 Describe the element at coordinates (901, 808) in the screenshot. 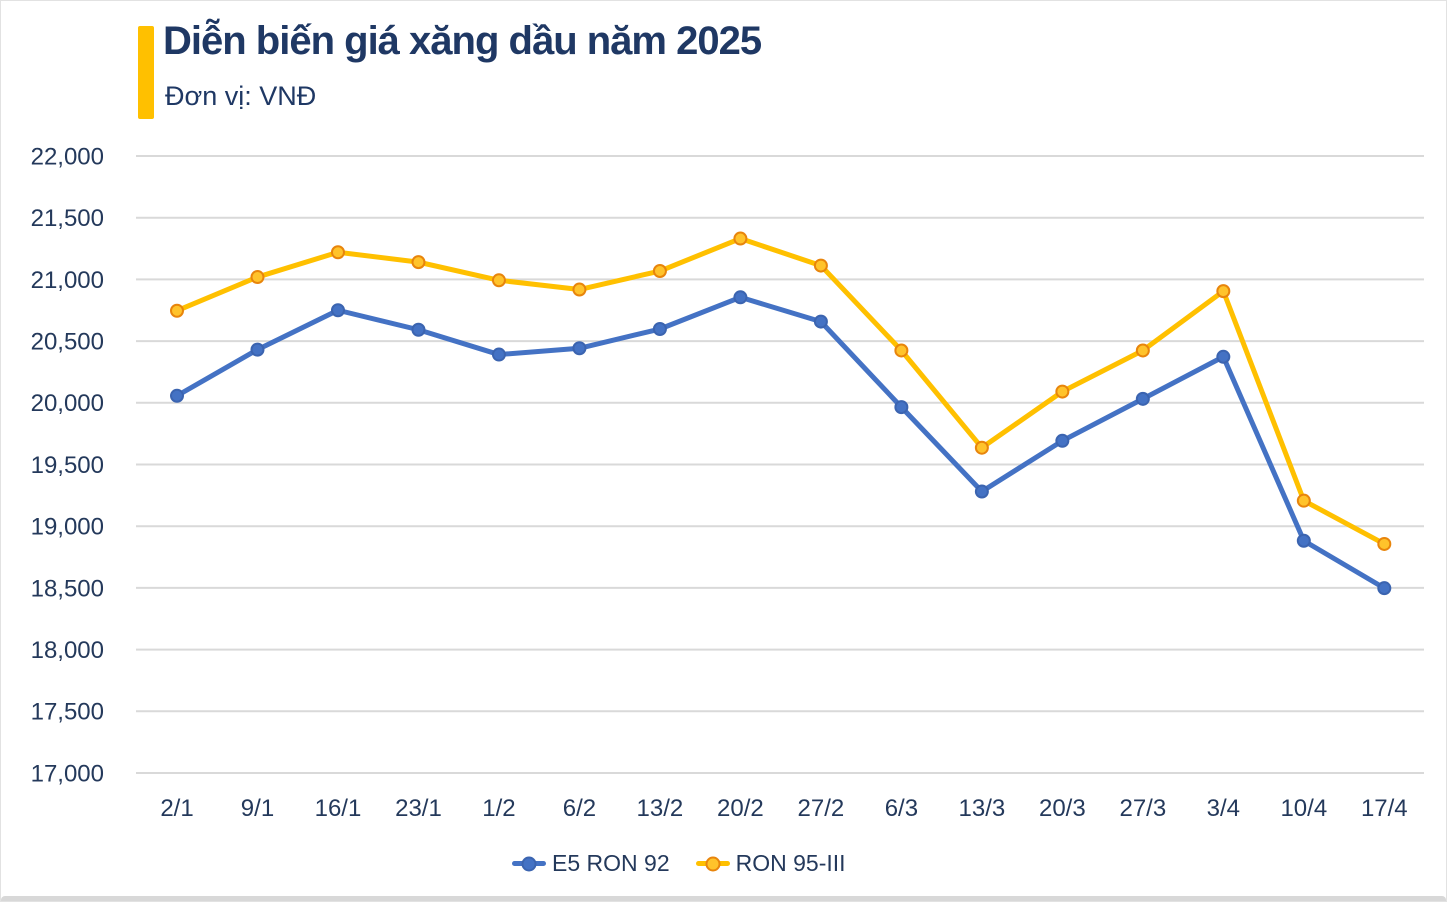

I see `x-axis-tick-label: 6/3` at that location.